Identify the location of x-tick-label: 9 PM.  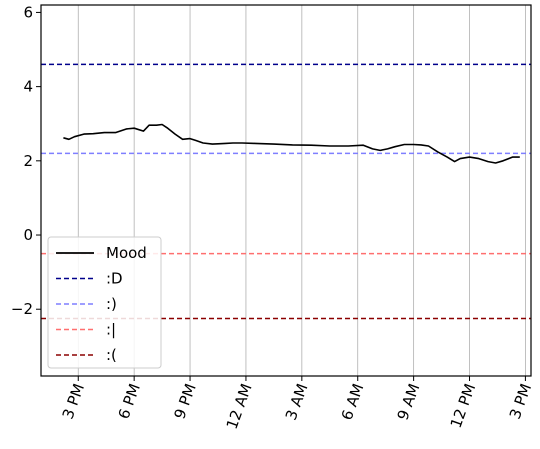
(184, 401).